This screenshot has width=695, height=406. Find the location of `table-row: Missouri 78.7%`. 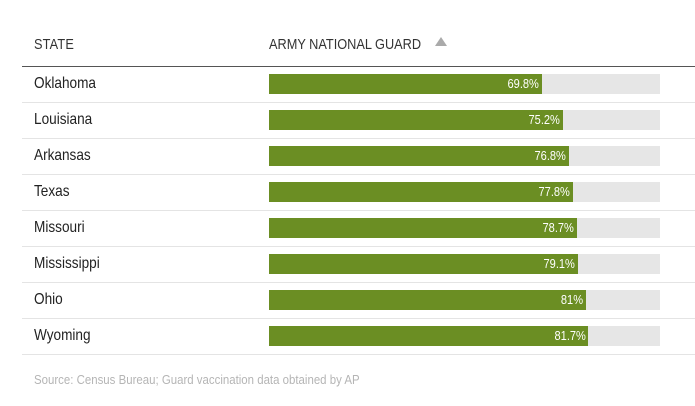

table-row: Missouri 78.7% is located at coordinates (358, 229).